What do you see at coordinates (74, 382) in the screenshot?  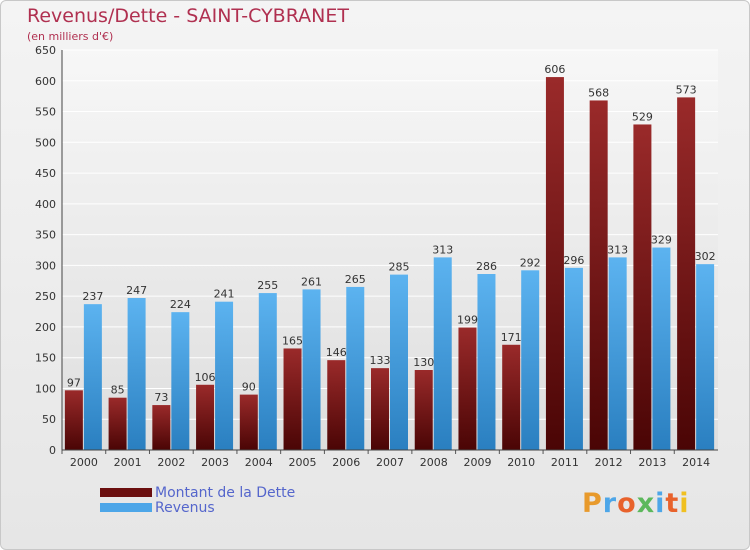 I see `data-label: 97` at bounding box center [74, 382].